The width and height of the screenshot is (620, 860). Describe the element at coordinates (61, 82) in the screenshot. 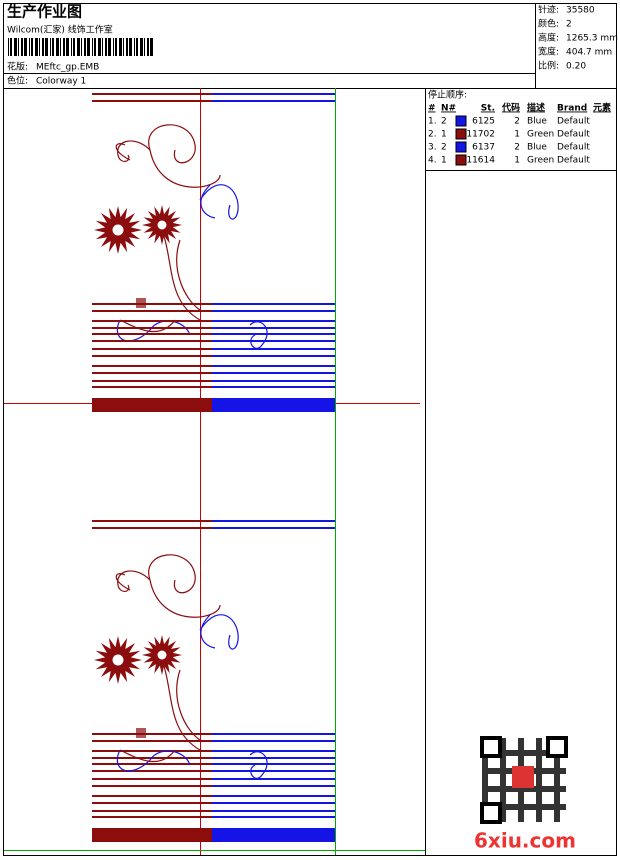

I see `colorway: Colorway 1` at that location.